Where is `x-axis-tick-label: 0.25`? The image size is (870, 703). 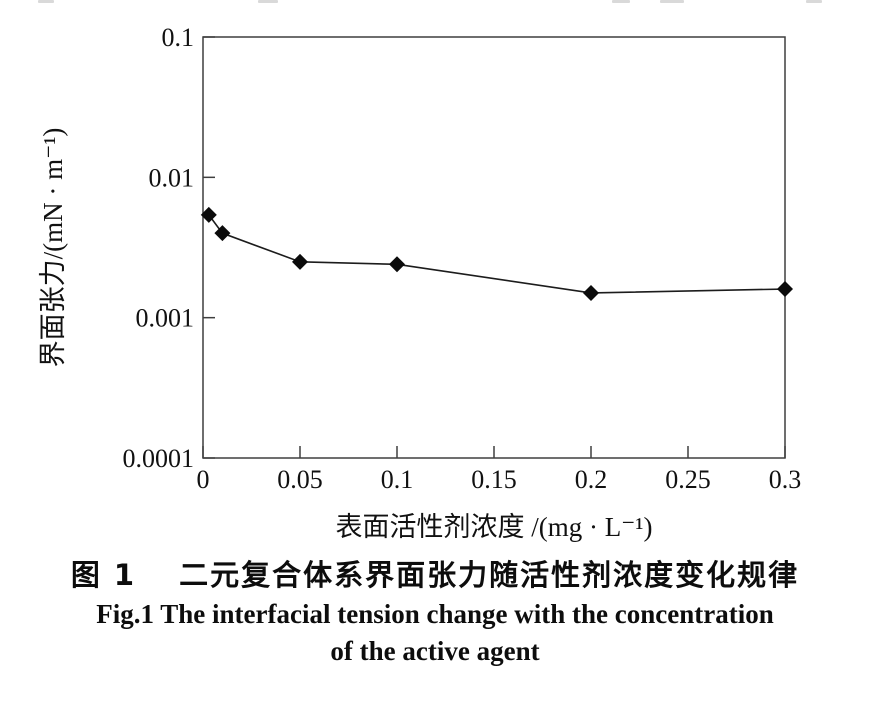 x-axis-tick-label: 0.25 is located at coordinates (688, 479).